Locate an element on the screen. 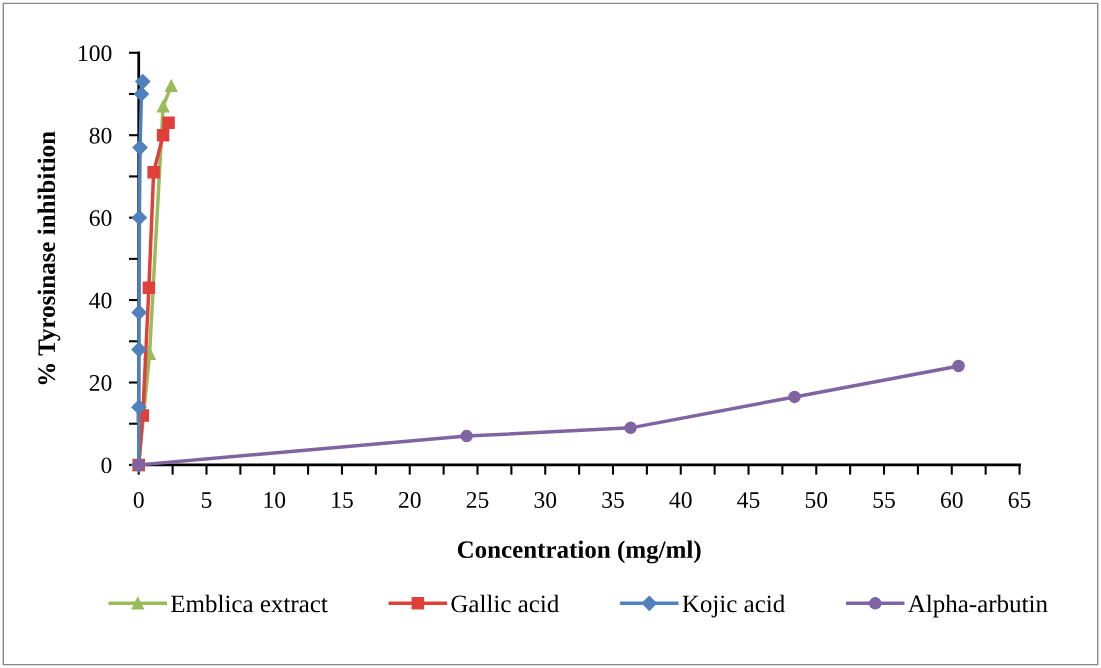  legend-label: Kojic acid is located at coordinates (733, 606).